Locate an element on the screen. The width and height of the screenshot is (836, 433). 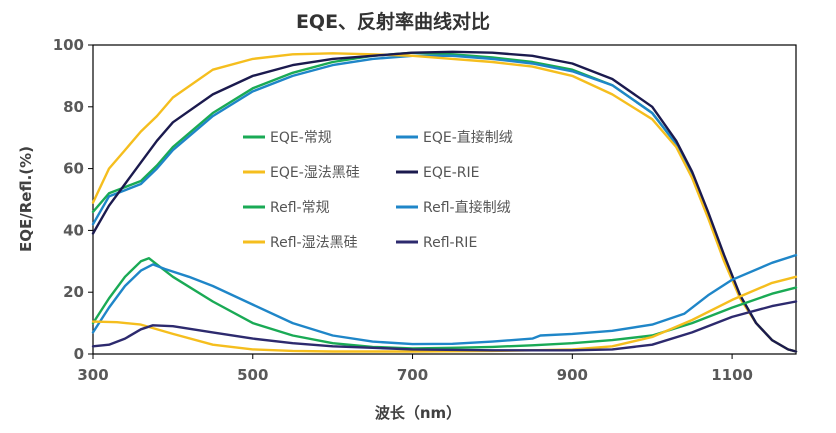
legend-label: Refl-常规 is located at coordinates (300, 208).